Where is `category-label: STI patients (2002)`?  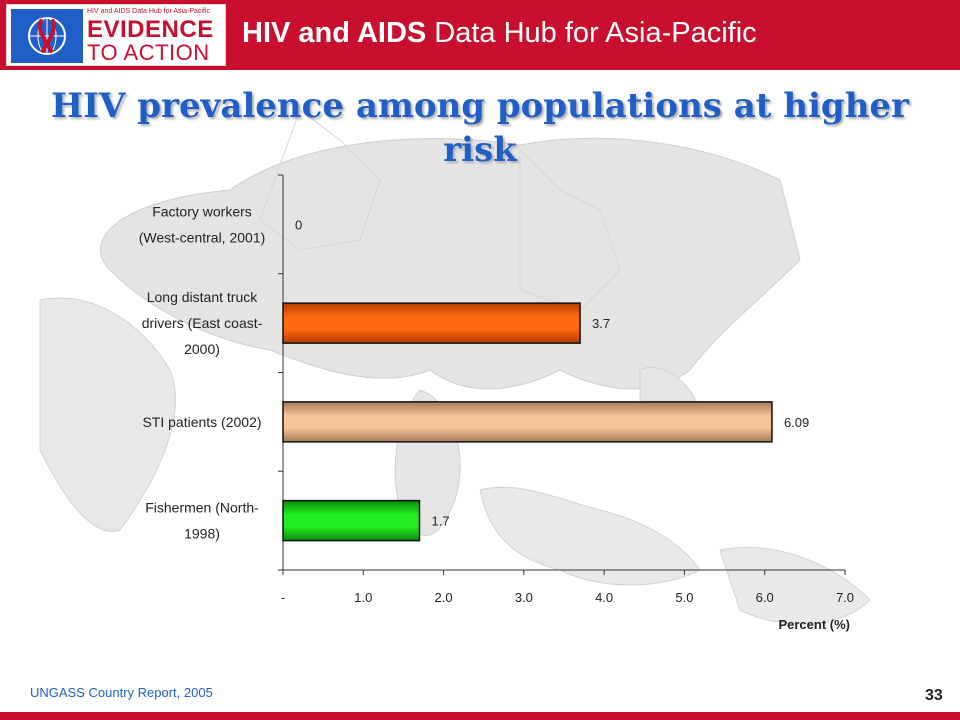 category-label: STI patients (2002) is located at coordinates (201, 422).